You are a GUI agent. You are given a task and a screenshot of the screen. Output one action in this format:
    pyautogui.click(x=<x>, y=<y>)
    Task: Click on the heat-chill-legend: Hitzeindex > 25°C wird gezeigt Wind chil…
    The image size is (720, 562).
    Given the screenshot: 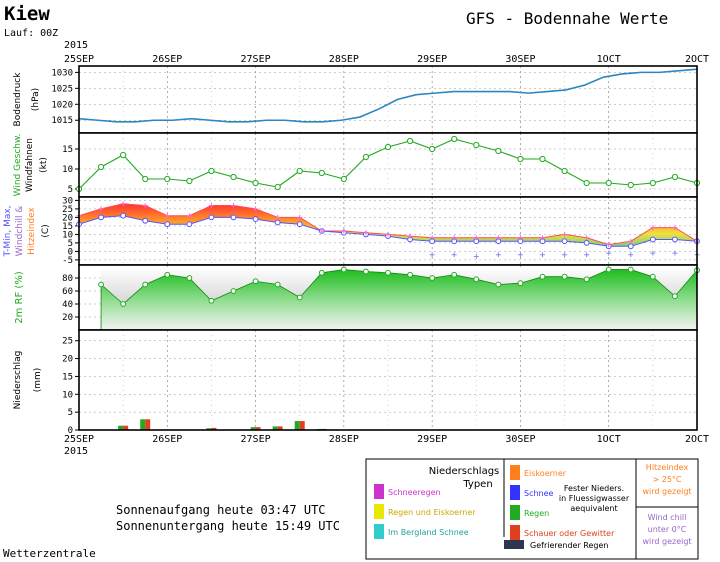 What is the action you would take?
    pyautogui.click(x=667, y=509)
    